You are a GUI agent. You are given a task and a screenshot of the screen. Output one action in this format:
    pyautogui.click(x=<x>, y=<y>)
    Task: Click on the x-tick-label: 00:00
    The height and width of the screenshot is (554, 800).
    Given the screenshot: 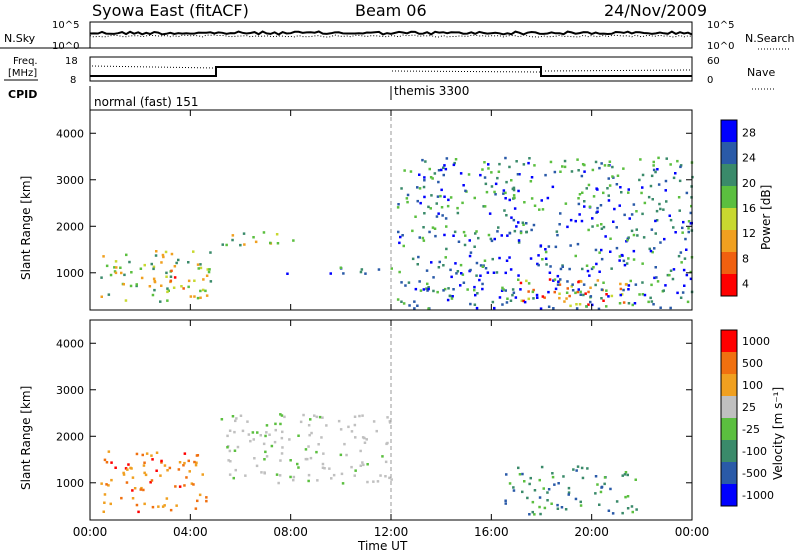 What is the action you would take?
    pyautogui.click(x=692, y=532)
    